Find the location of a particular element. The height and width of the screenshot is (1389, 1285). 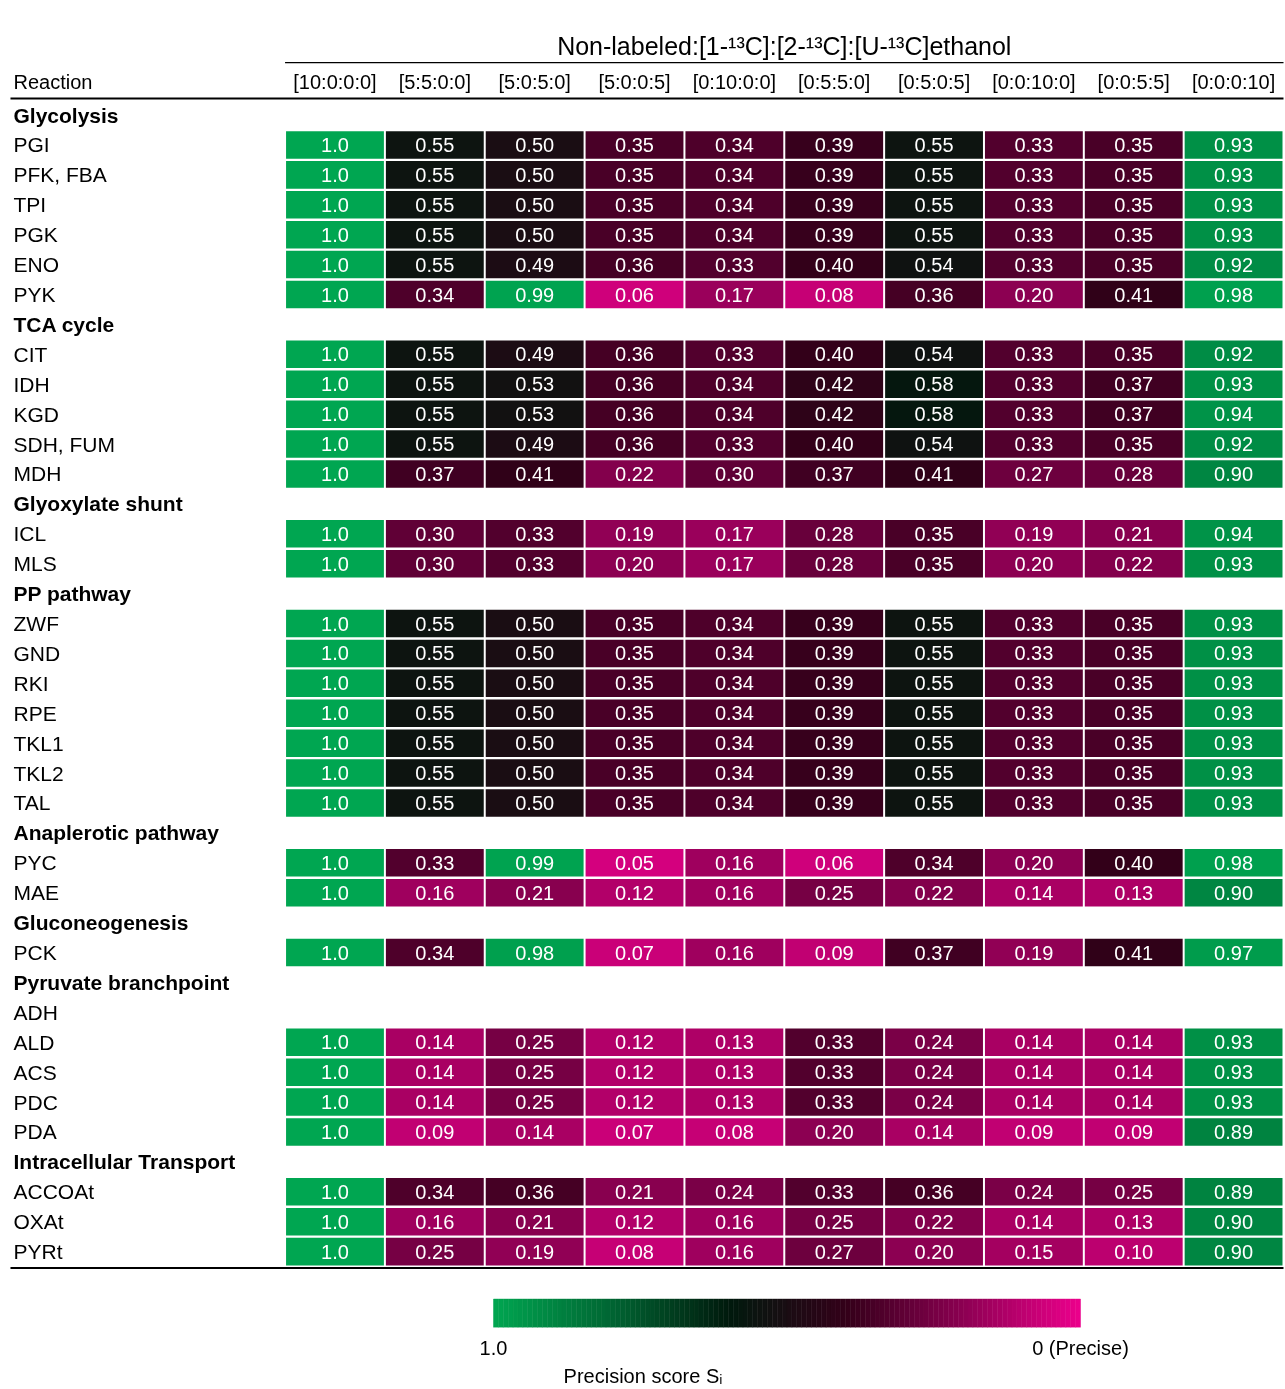

data-label: 0.40 is located at coordinates (834, 444).